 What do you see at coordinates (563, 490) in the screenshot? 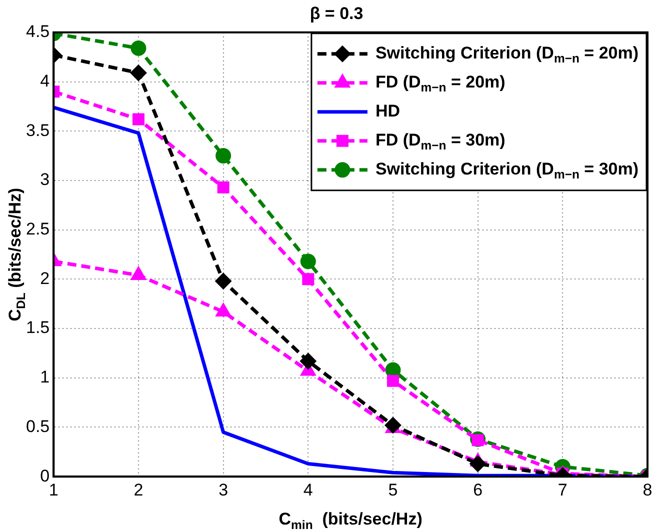
I see `x-tick-label: 7` at bounding box center [563, 490].